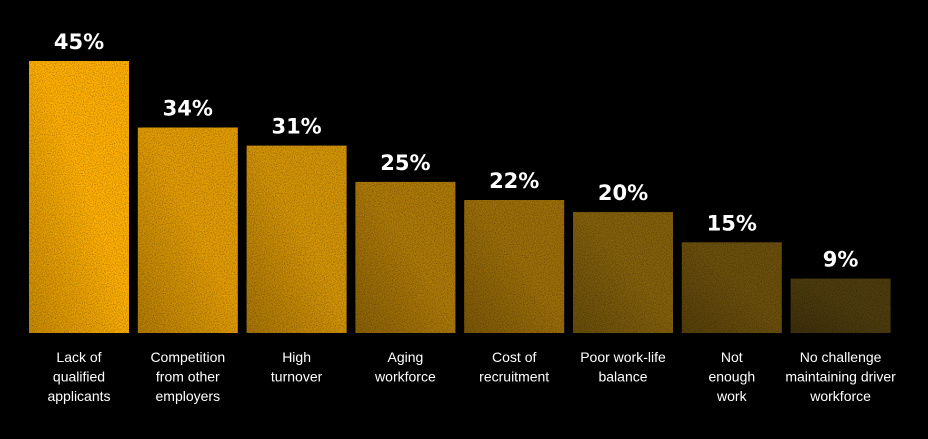 This screenshot has height=439, width=928. What do you see at coordinates (405, 367) in the screenshot?
I see `category-label-4: Aging workforce` at bounding box center [405, 367].